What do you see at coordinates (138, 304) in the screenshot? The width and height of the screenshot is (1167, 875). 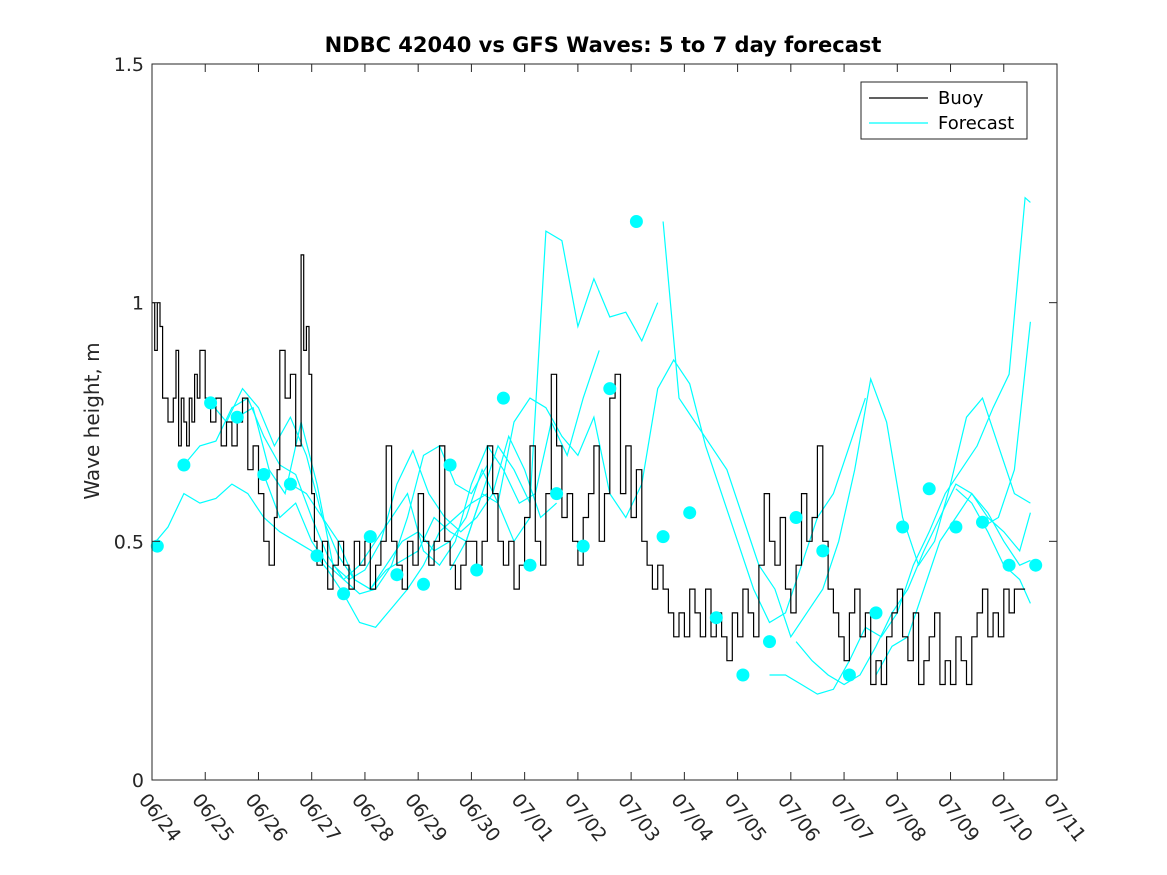 I see `y-tick-label: 1` at bounding box center [138, 304].